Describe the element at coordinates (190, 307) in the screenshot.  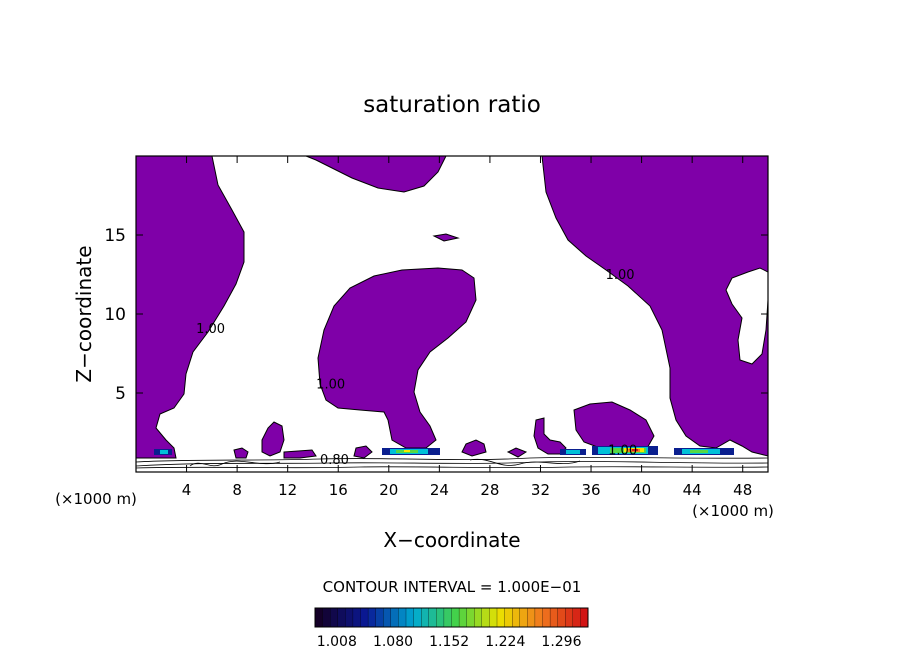
I see `region-left` at that location.